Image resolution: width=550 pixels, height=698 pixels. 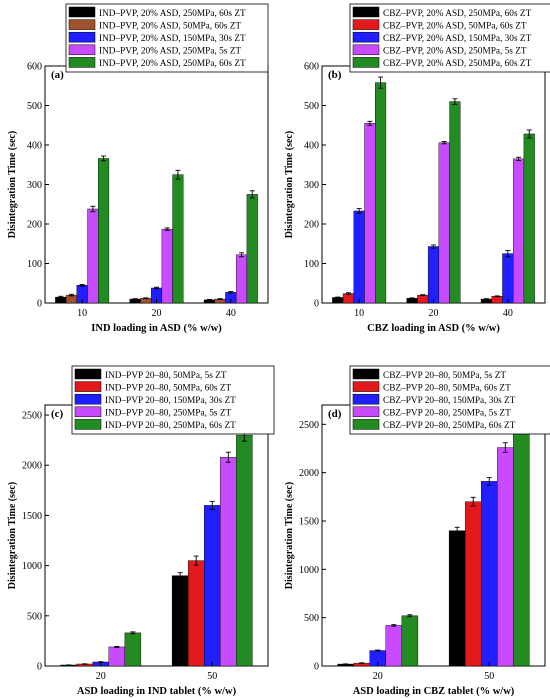 I want to click on bar-c-s1-c1, so click(x=196, y=613).